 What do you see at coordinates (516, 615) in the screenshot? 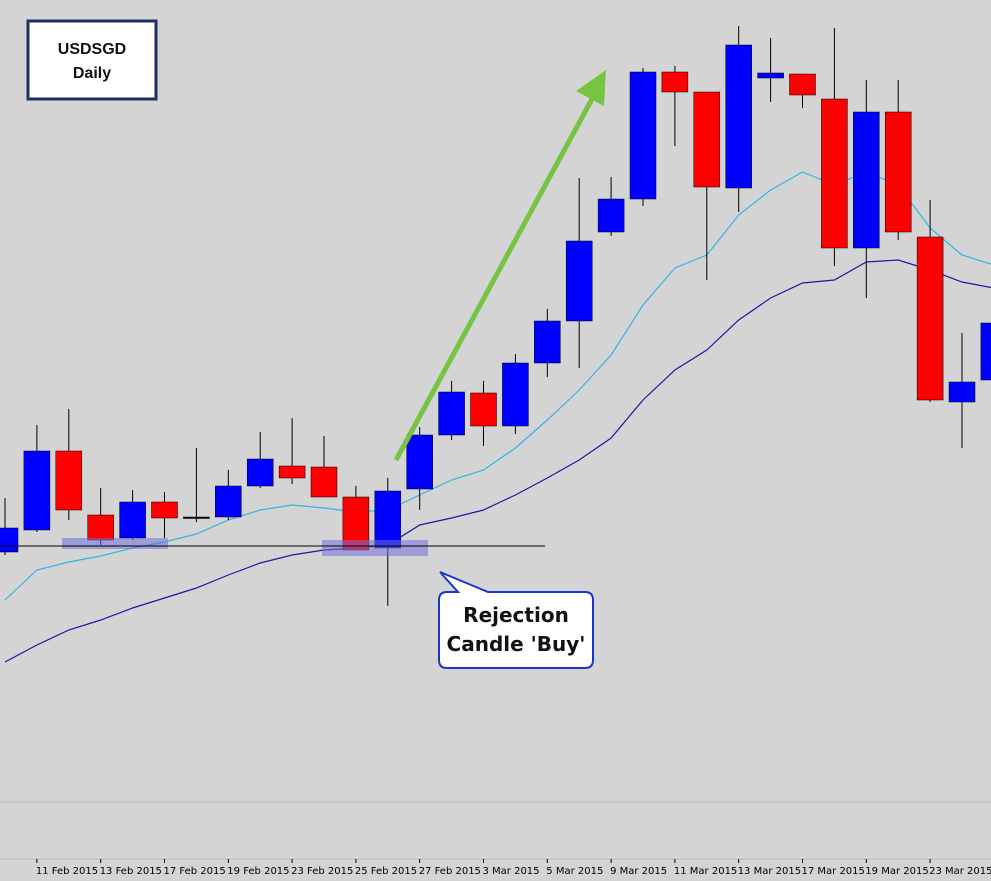
I see `annotation: Rejection` at bounding box center [516, 615].